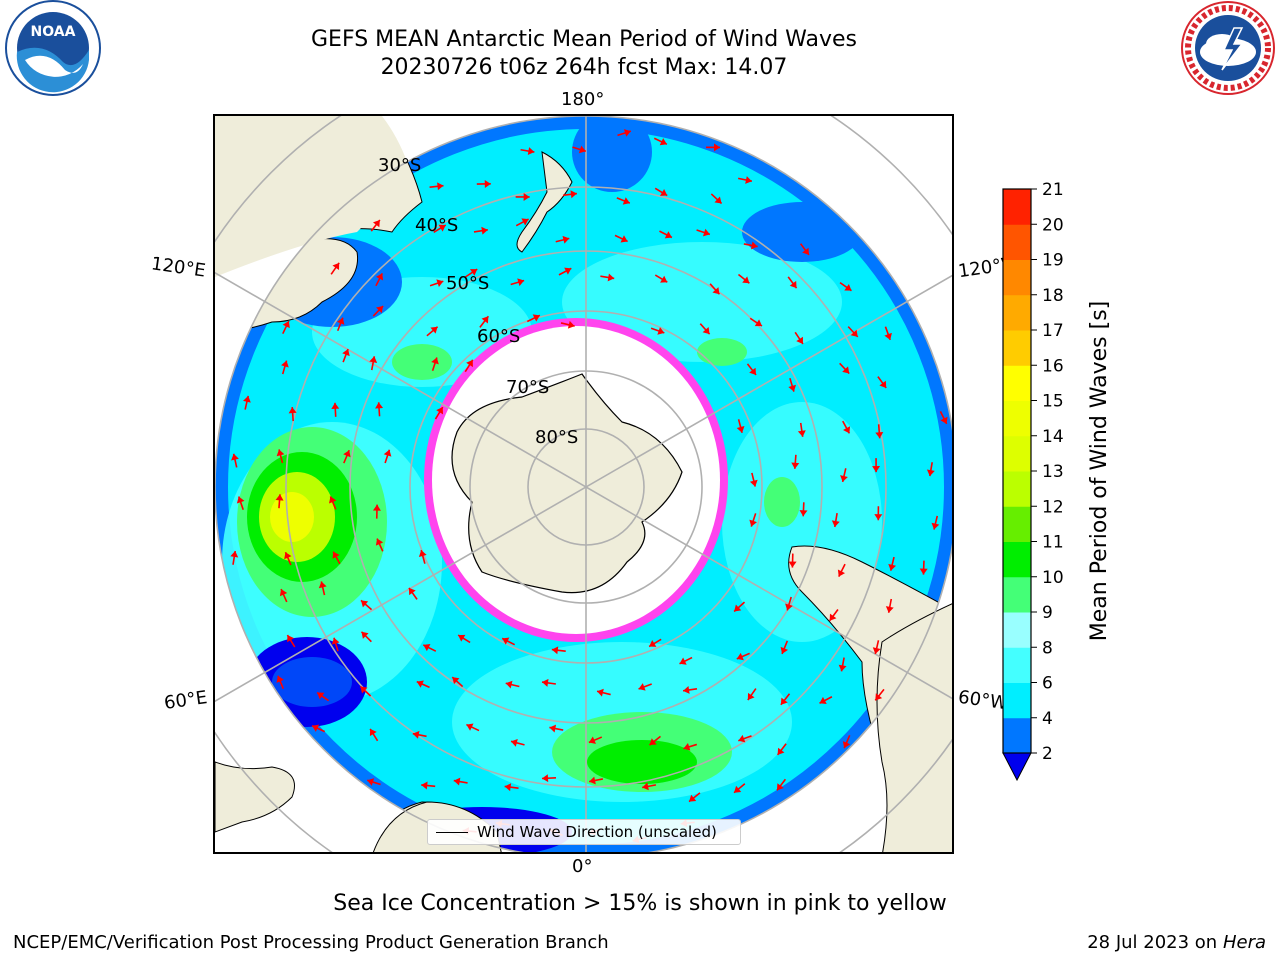 Image resolution: width=1280 pixels, height=960 pixels. Describe the element at coordinates (544, 202) in the screenshot. I see `new-zealand-landmass` at that location.